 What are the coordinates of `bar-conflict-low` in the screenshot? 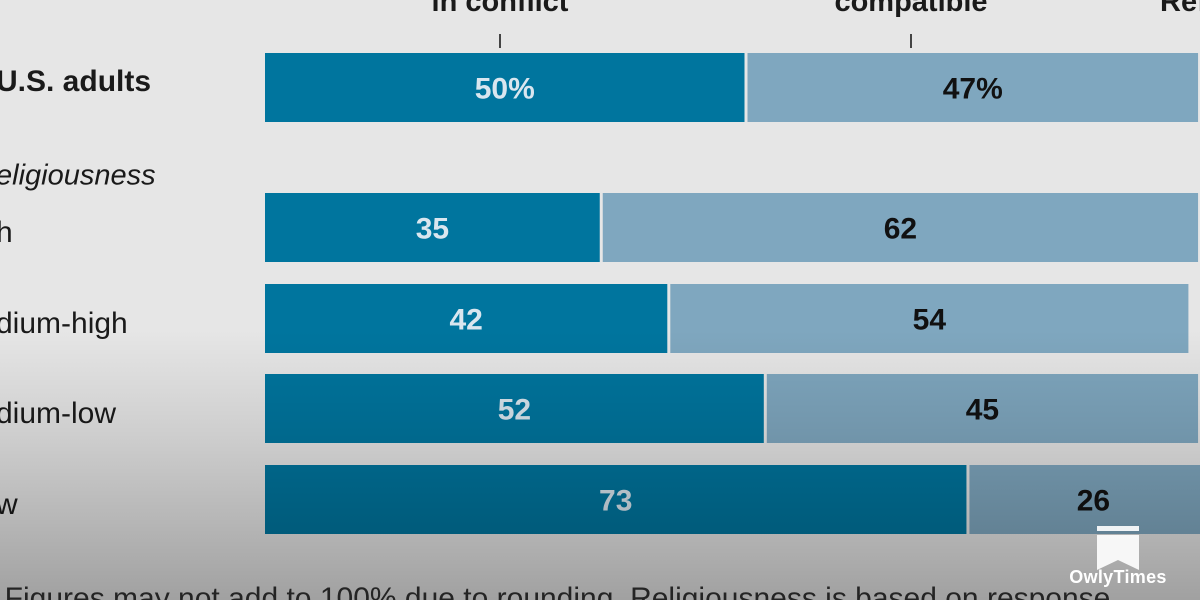 It's located at (616, 499).